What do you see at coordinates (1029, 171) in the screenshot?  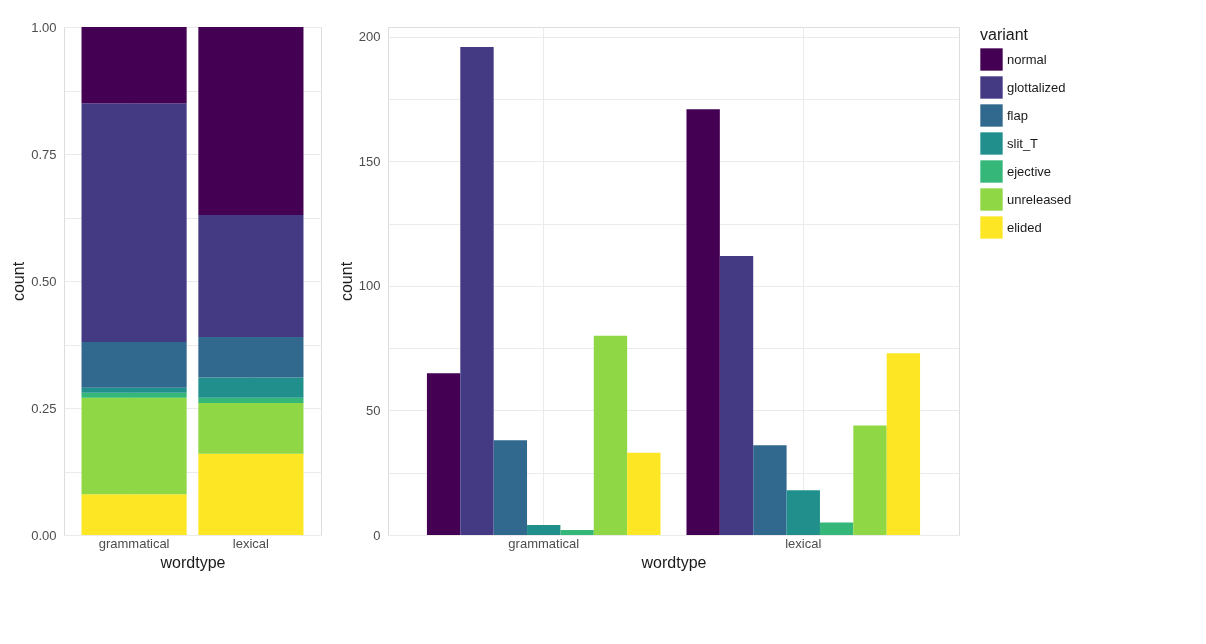 I see `legend-label: ejective` at bounding box center [1029, 171].